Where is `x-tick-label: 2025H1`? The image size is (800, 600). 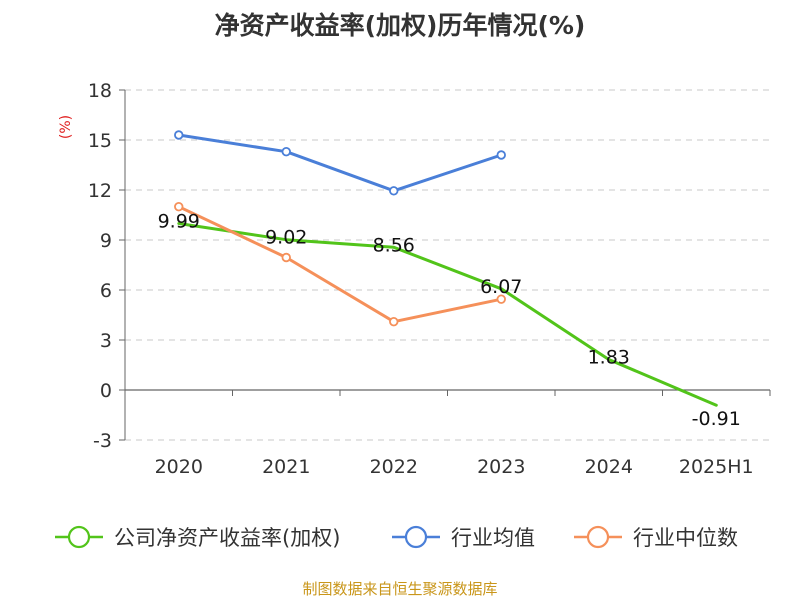
x-tick-label: 2025H1 is located at coordinates (716, 467).